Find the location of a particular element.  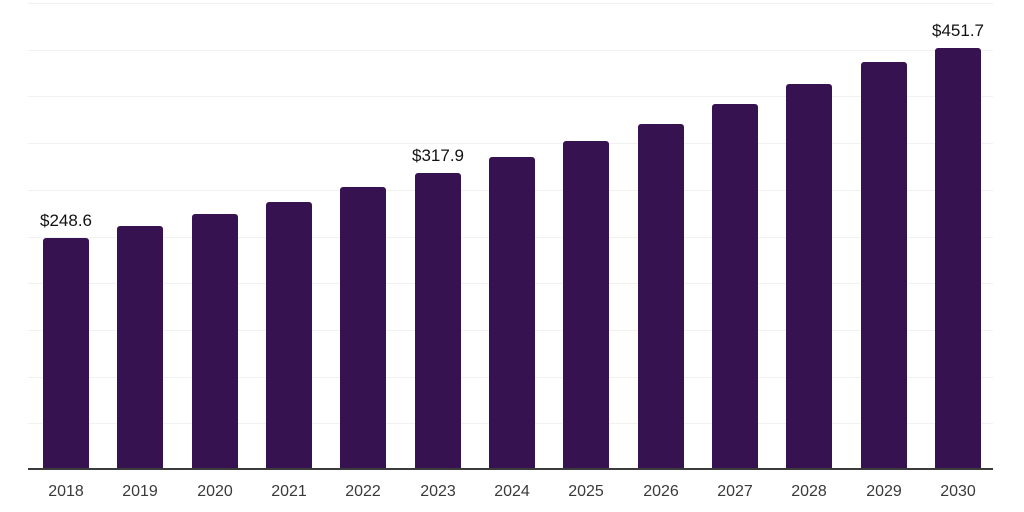

bar-value-label-2018: $248.6 is located at coordinates (66, 220).